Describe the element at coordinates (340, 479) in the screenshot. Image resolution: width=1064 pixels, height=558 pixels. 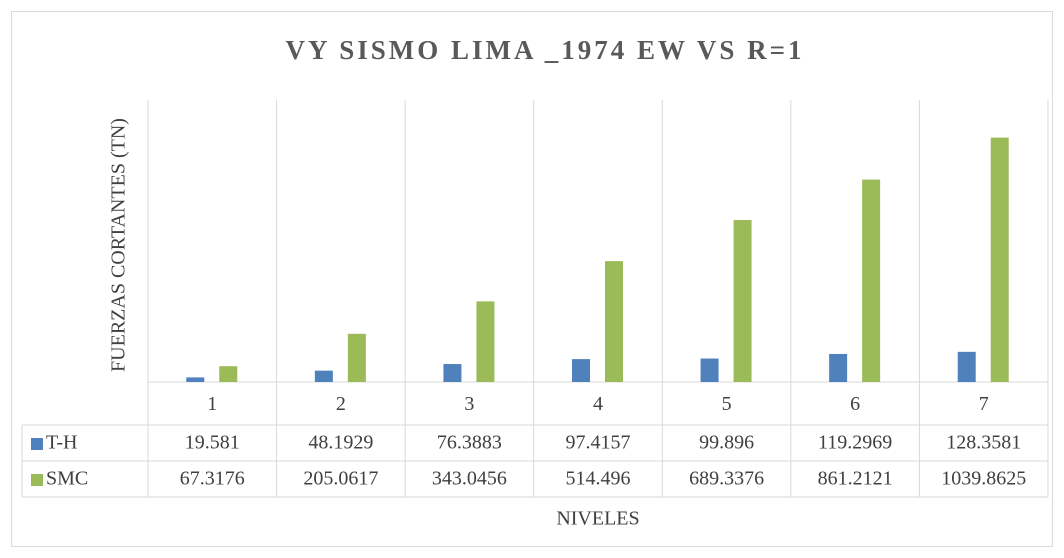
I see `table-cell: 205.0617` at that location.